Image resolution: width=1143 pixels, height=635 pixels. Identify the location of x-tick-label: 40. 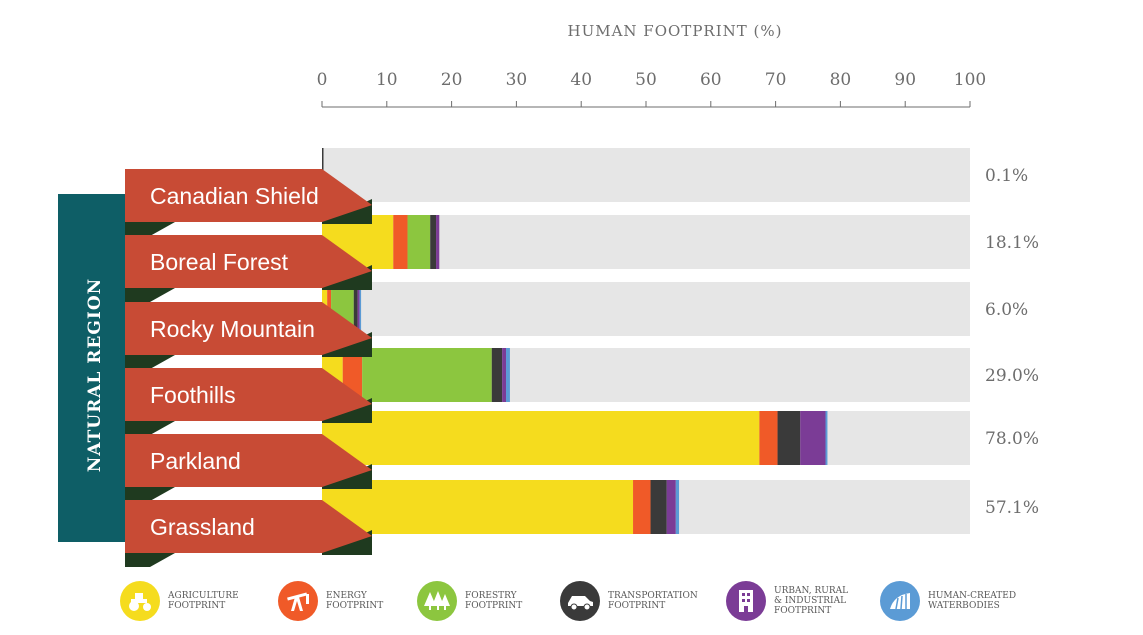
(581, 80).